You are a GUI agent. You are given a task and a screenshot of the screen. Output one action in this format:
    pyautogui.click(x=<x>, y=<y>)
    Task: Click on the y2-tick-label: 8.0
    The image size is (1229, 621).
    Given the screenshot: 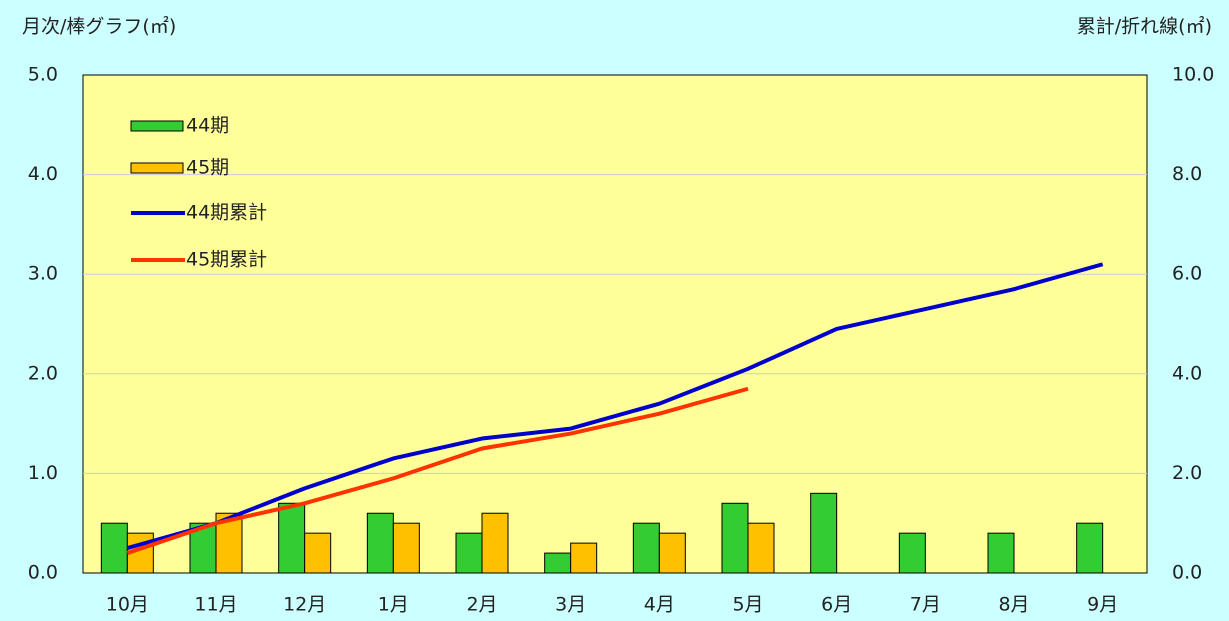 What is the action you would take?
    pyautogui.click(x=1187, y=174)
    